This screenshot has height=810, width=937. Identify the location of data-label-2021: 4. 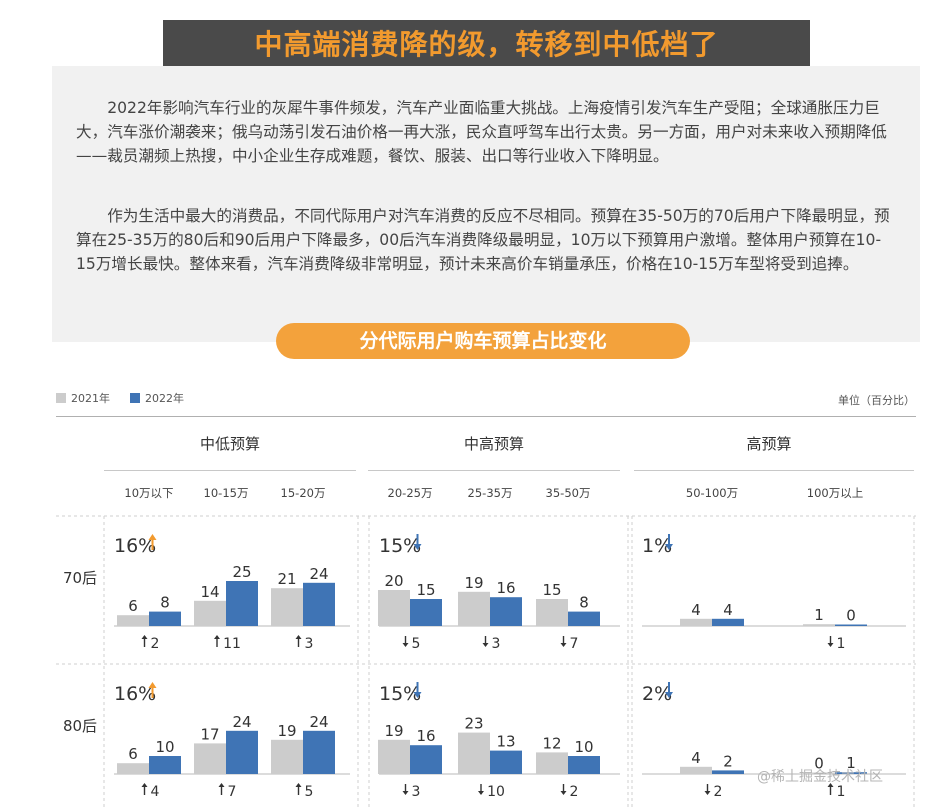
(696, 610).